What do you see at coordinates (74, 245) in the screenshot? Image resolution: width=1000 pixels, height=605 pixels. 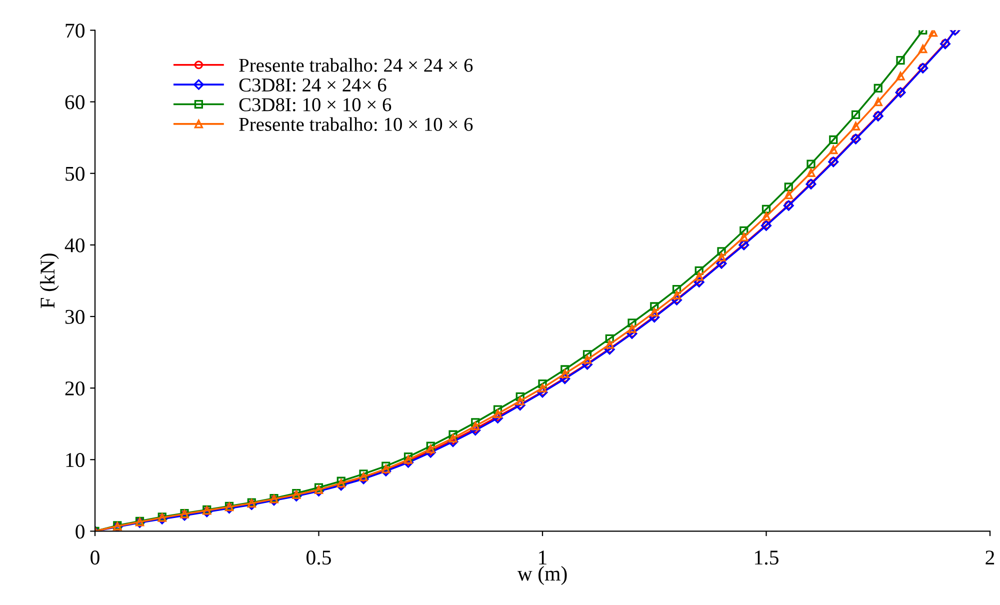 I see `y-tick-label: 40` at bounding box center [74, 245].